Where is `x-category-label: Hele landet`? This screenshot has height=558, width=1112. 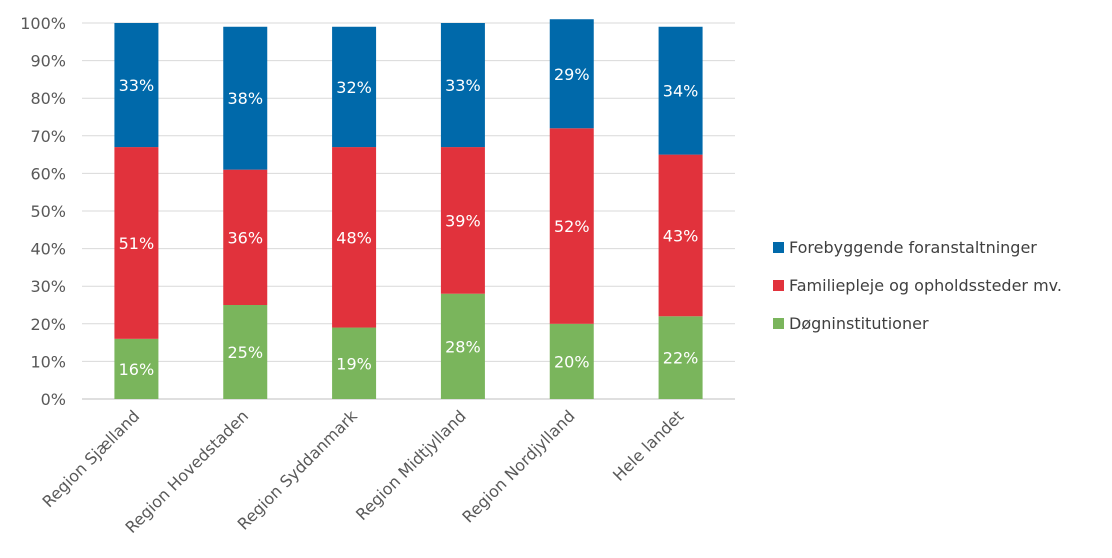
x-category-label: Hele landet is located at coordinates (648, 445).